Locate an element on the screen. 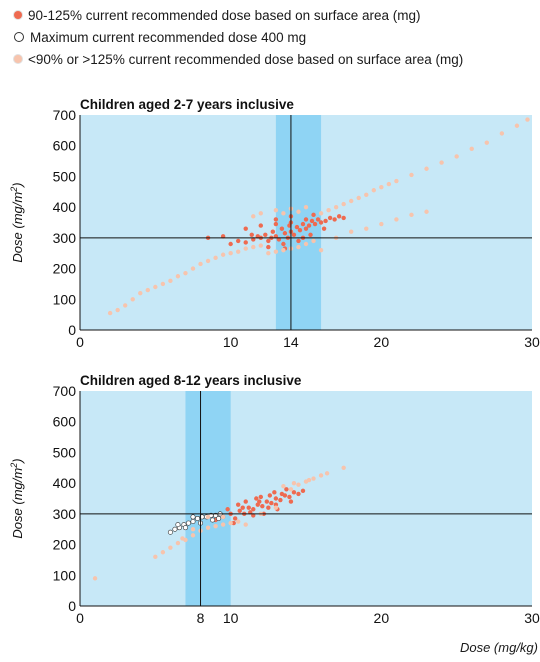 The height and width of the screenshot is (662, 540). y-tick-label: 200 is located at coordinates (65, 545).